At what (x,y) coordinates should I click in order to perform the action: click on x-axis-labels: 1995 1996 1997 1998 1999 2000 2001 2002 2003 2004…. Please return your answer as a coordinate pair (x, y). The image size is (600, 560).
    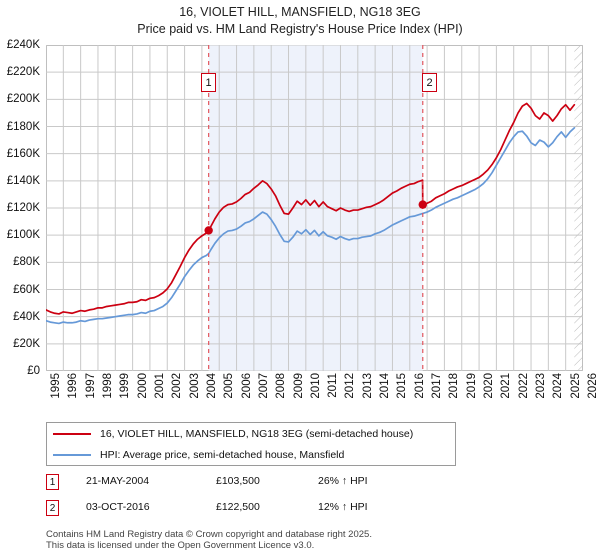
    Looking at the image, I should click on (322, 393).